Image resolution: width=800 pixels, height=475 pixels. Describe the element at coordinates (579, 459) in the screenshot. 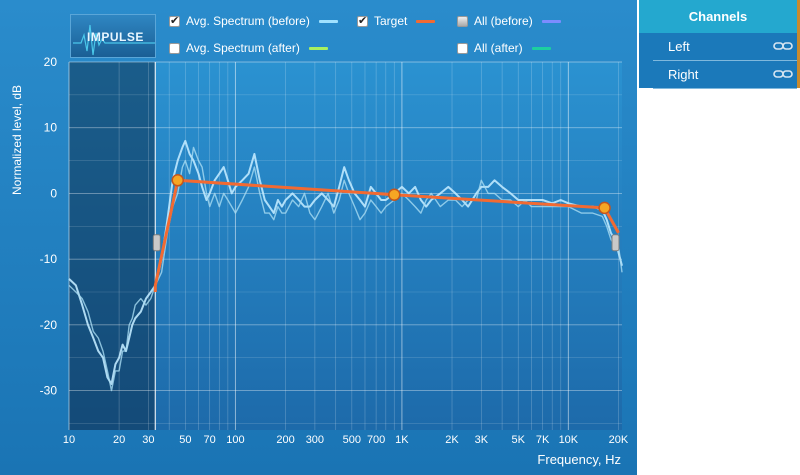

I see `x-axis-label: Frequency, Hz` at that location.